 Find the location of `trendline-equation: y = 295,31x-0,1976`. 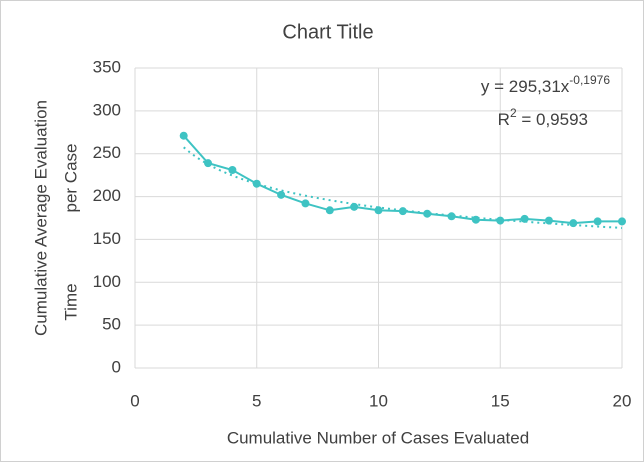

trendline-equation: y = 295,31x-0,1976 is located at coordinates (545, 84).